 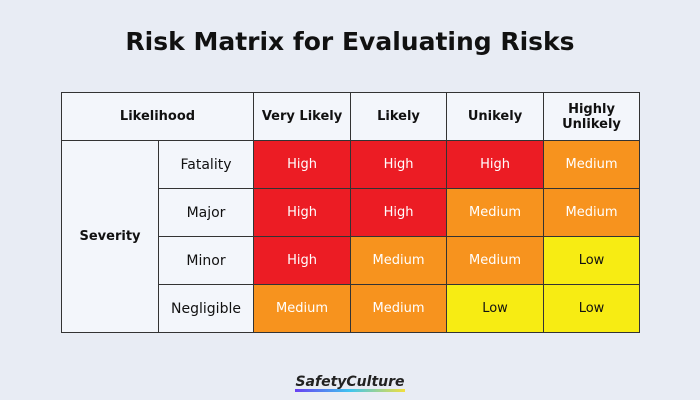 I want to click on row-label: Minor, so click(x=206, y=260).